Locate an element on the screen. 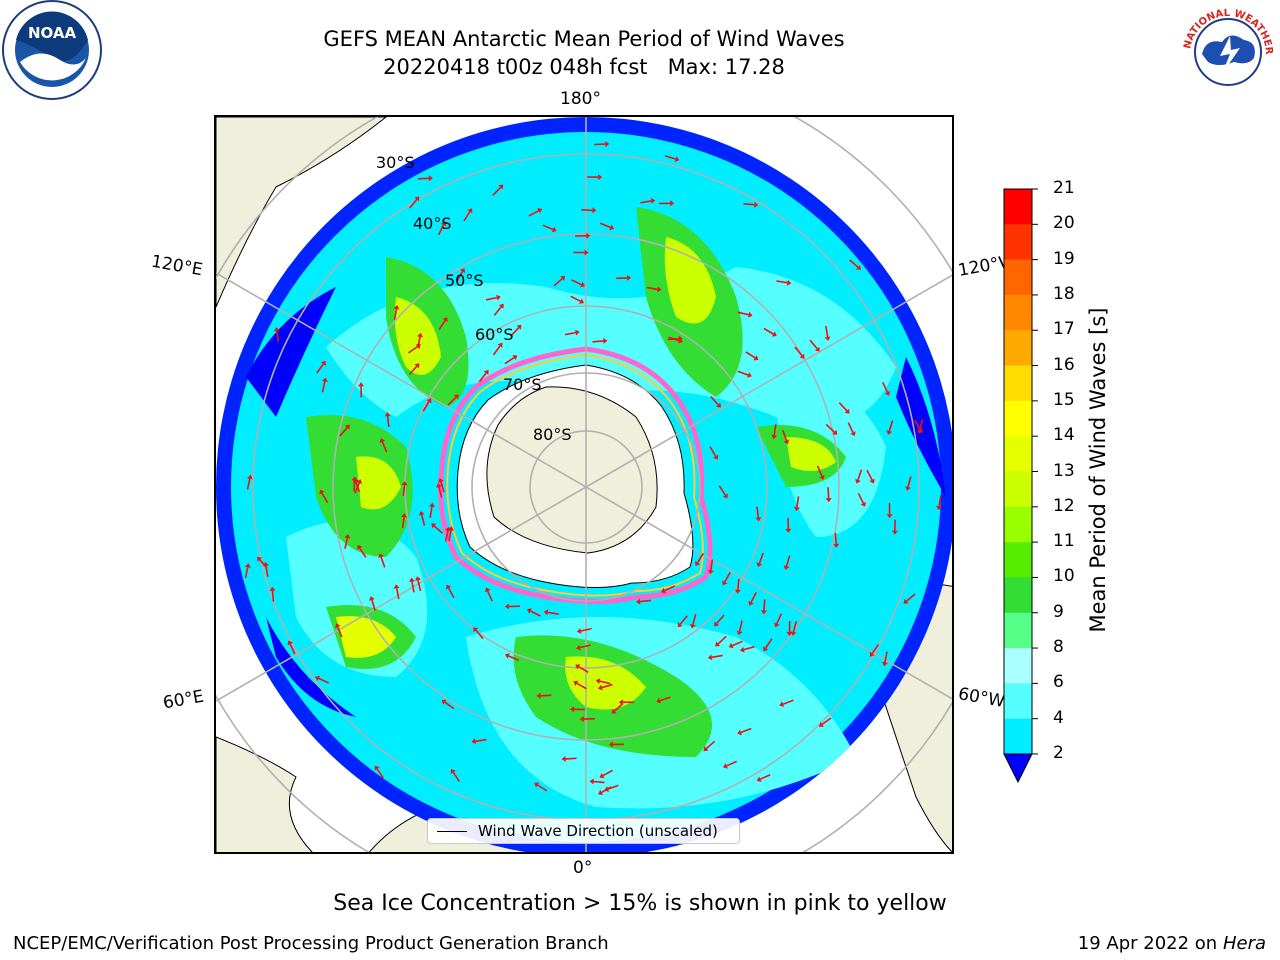 The image size is (1280, 960). lat-label-80s: 80°S is located at coordinates (552, 434).